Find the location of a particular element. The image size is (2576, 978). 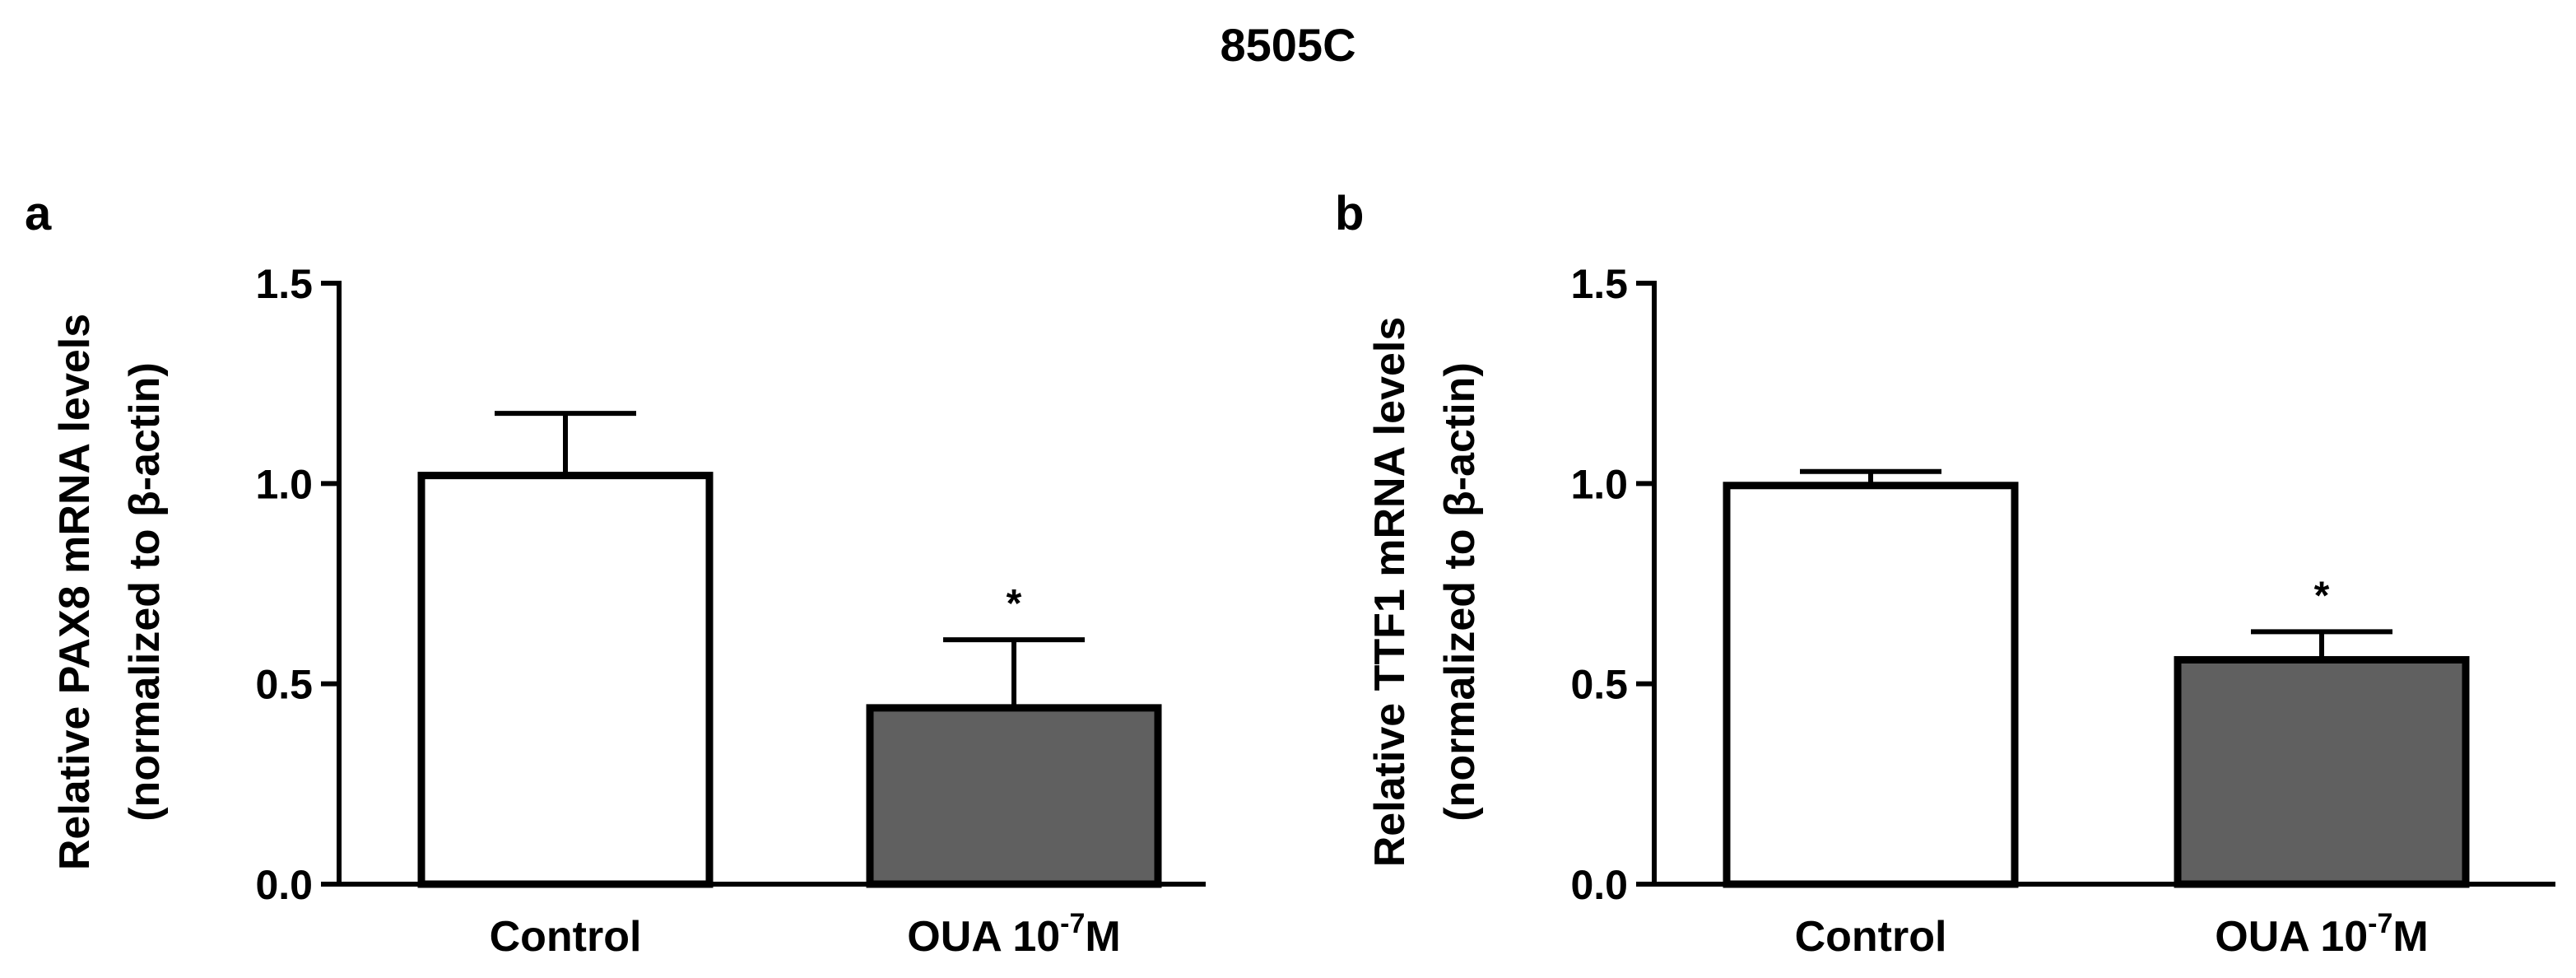

panel-a-ytick-label: 0.5 is located at coordinates (284, 685).